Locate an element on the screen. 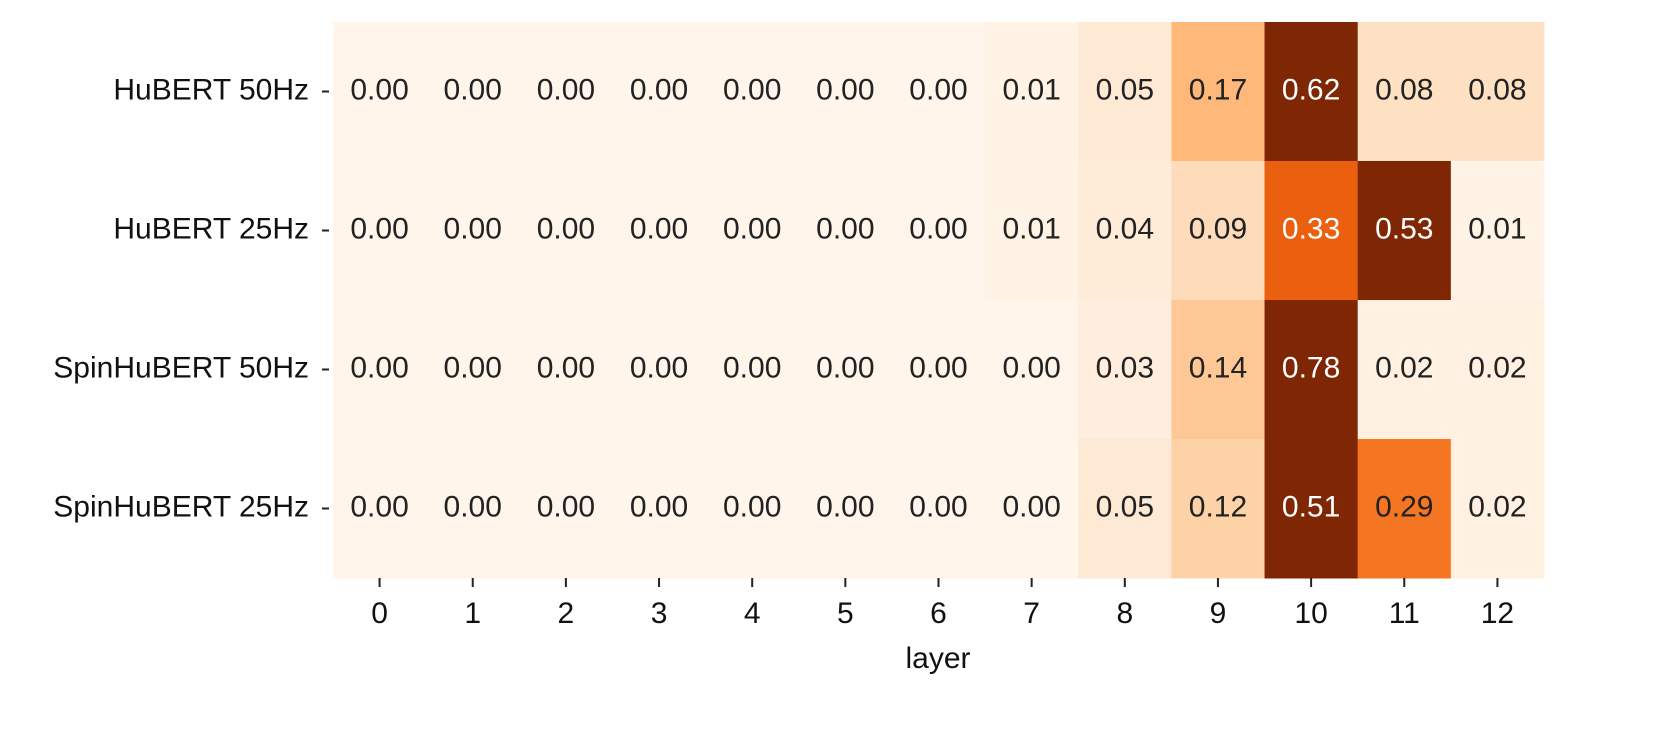 This screenshot has width=1660, height=743. cell-label: 0.17 is located at coordinates (1218, 89).